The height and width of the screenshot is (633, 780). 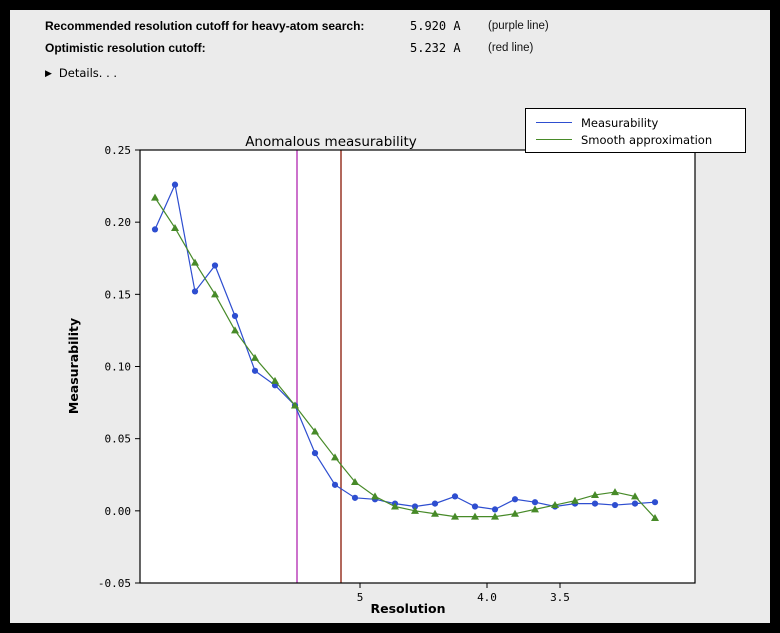 I want to click on y-axis-label: Measurability, so click(x=73, y=366).